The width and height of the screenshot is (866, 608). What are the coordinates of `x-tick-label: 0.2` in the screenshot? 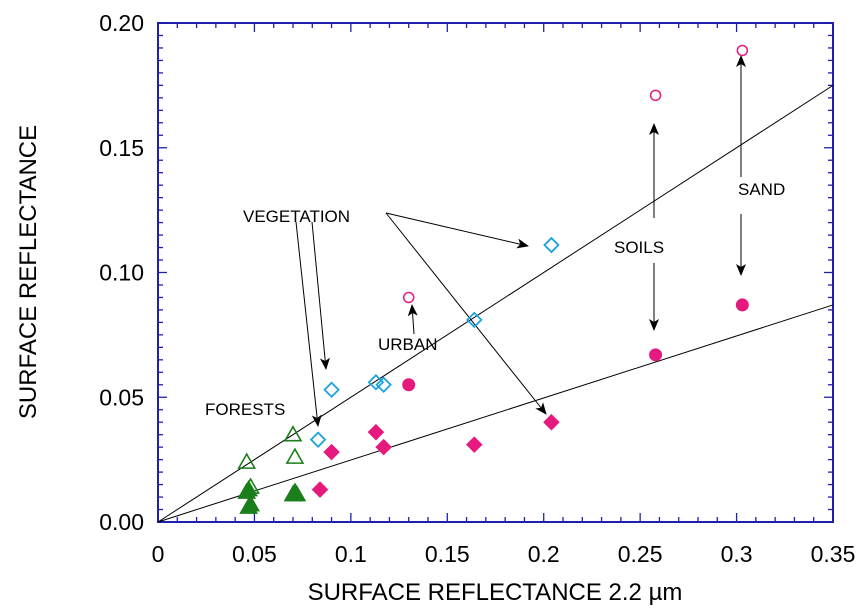 It's located at (544, 554).